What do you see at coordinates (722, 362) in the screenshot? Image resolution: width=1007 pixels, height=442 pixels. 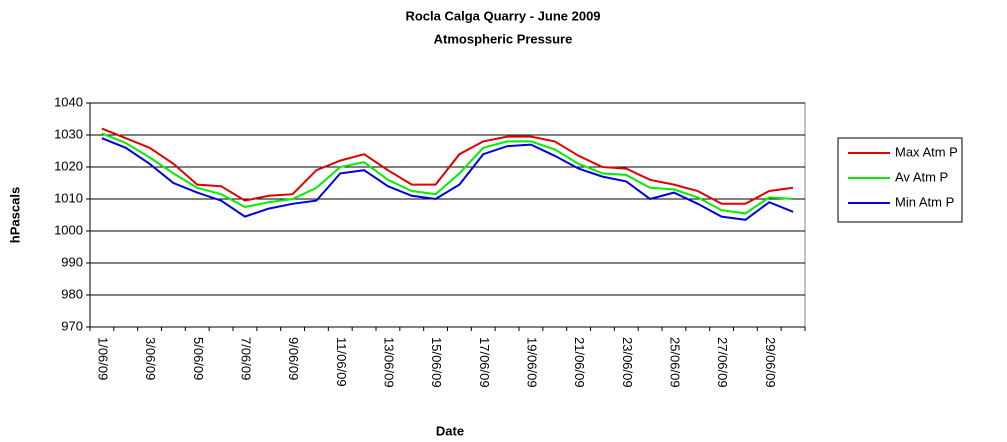 I see `x-tick-label: 27/06/09` at bounding box center [722, 362].